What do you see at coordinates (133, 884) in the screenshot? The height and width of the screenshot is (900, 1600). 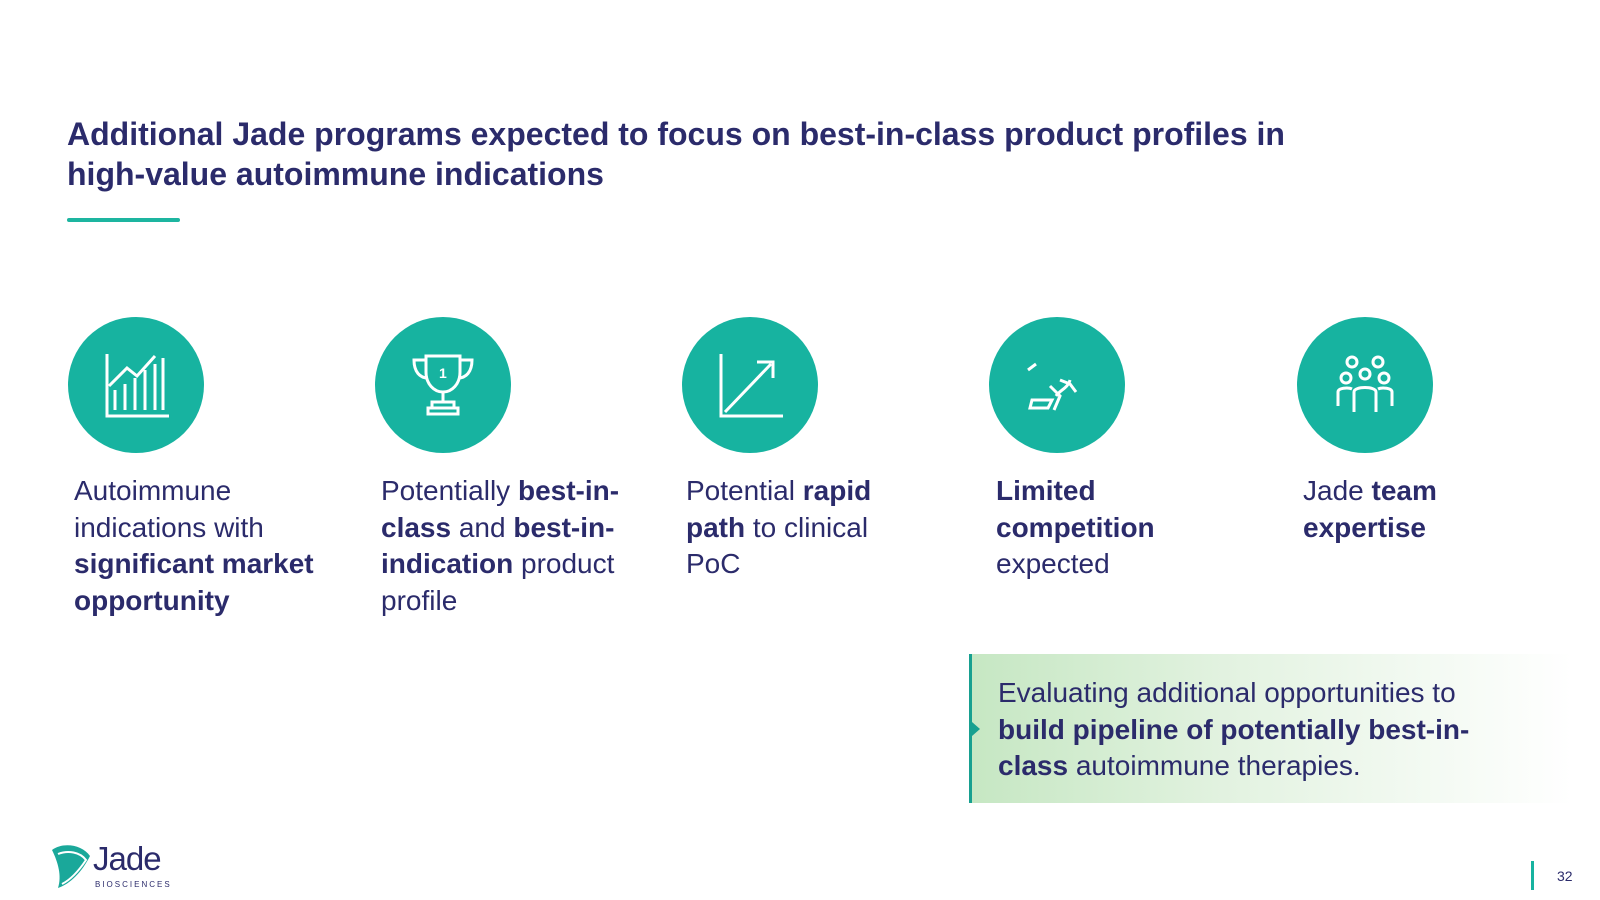 I see `logo-subtitle: BIOSCIENCES` at bounding box center [133, 884].